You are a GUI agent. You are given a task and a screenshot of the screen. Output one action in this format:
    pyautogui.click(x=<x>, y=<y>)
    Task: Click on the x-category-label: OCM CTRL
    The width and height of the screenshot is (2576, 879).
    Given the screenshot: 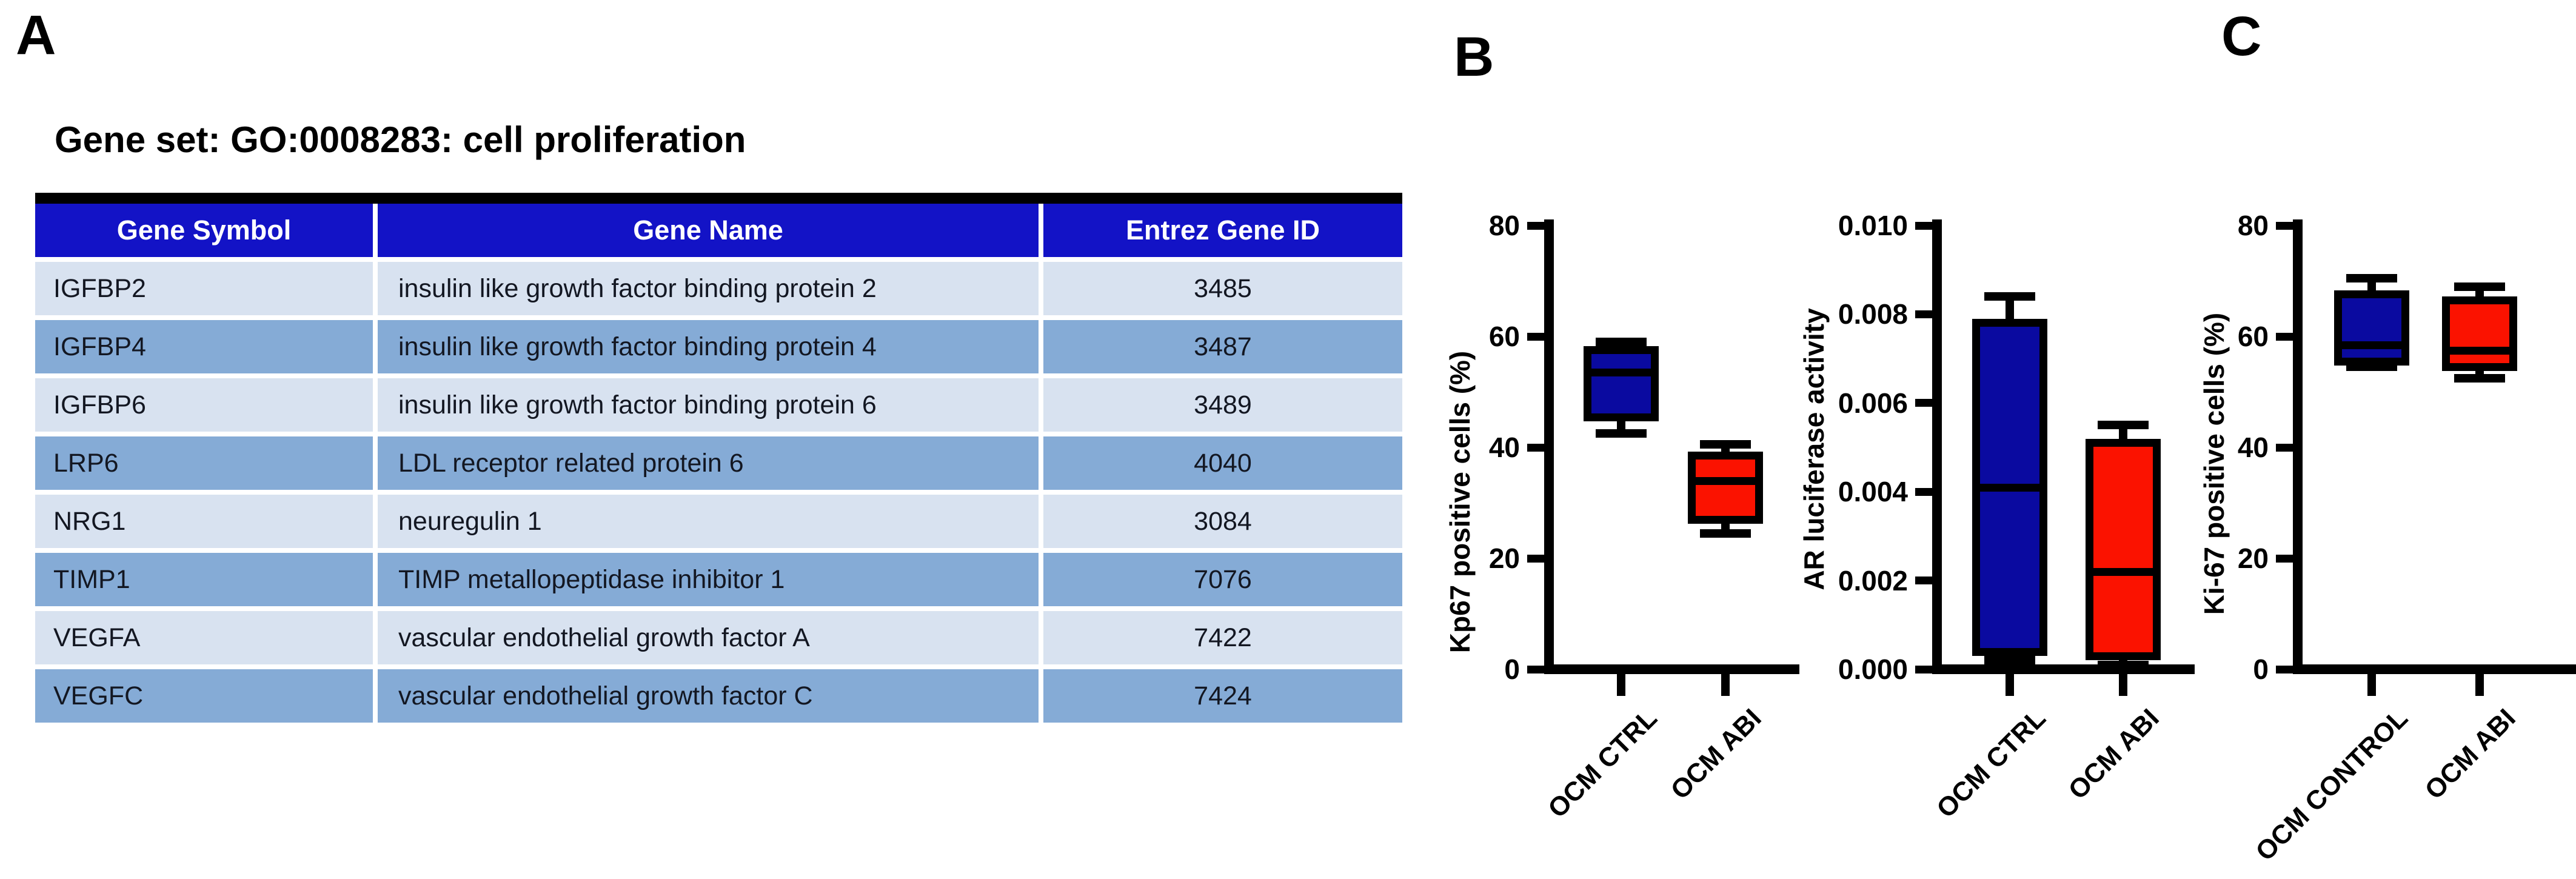 What is the action you would take?
    pyautogui.click(x=1991, y=763)
    